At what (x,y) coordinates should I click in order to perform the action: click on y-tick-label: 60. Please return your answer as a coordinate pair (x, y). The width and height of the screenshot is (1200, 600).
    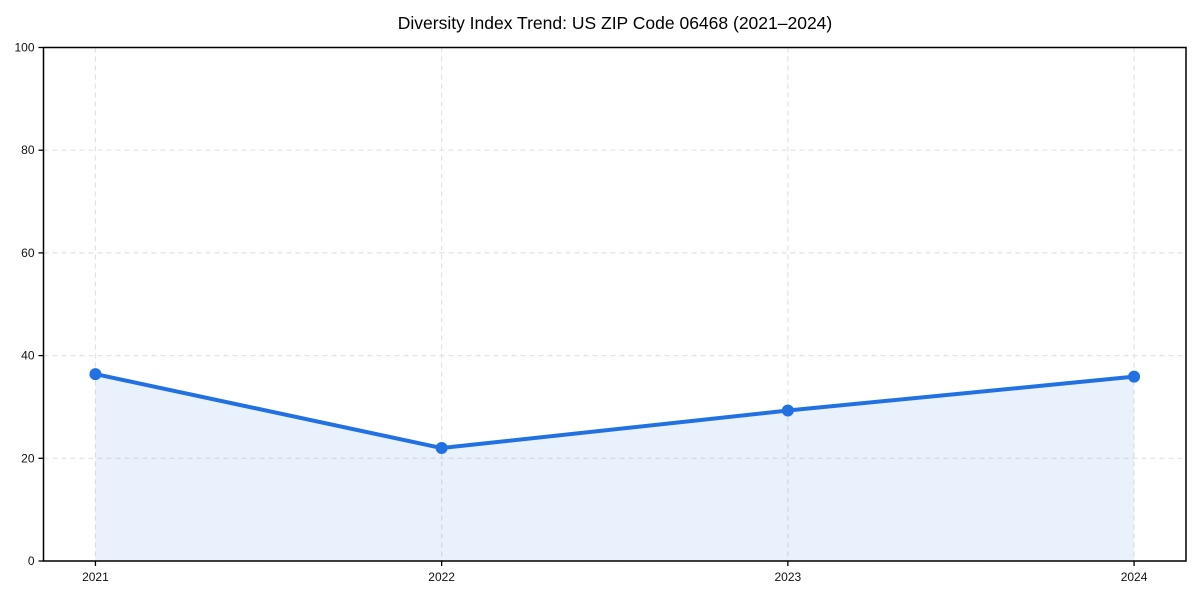
    Looking at the image, I should click on (28, 253).